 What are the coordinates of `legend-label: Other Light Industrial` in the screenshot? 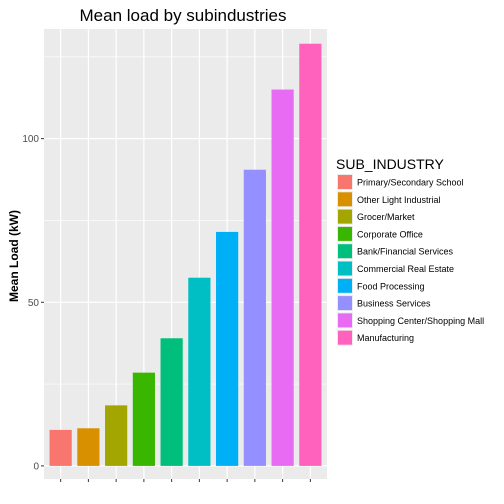 It's located at (399, 200).